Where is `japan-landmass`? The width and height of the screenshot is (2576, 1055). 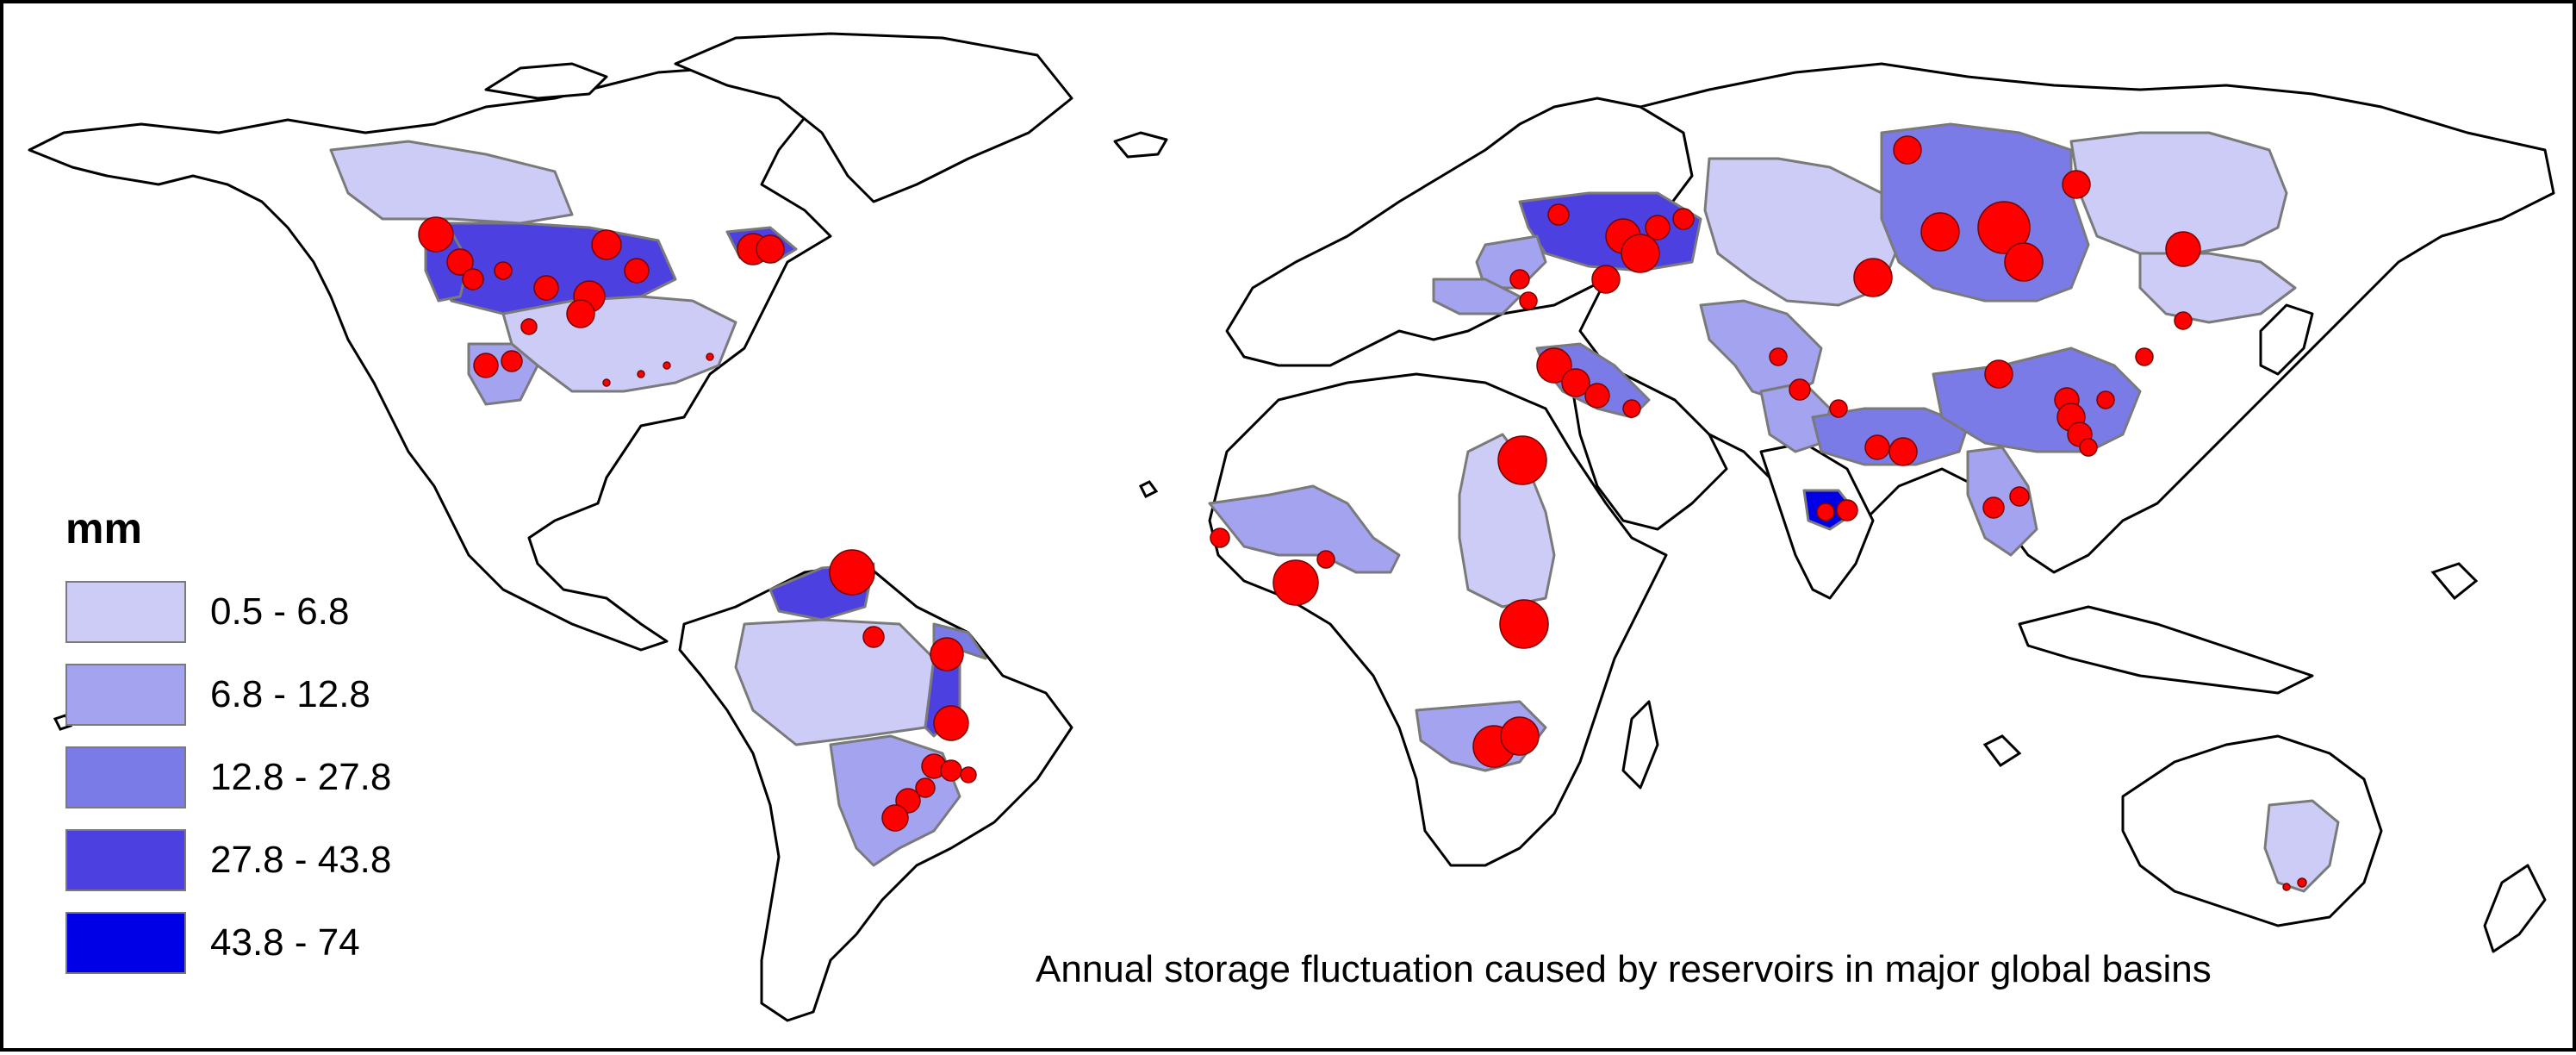
japan-landmass is located at coordinates (2287, 339).